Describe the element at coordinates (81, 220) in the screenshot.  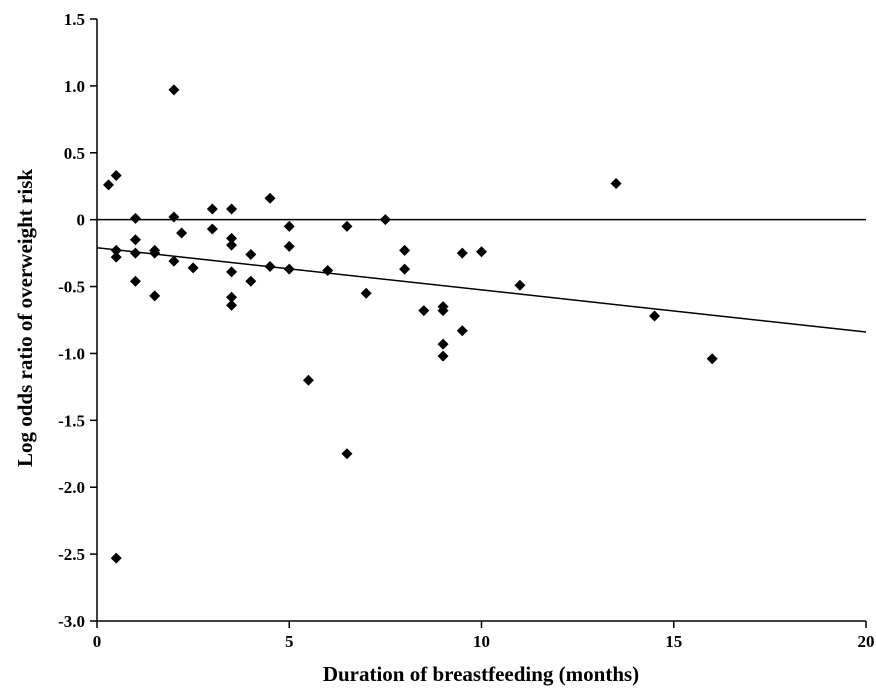
I see `y-tick-label: 0` at that location.